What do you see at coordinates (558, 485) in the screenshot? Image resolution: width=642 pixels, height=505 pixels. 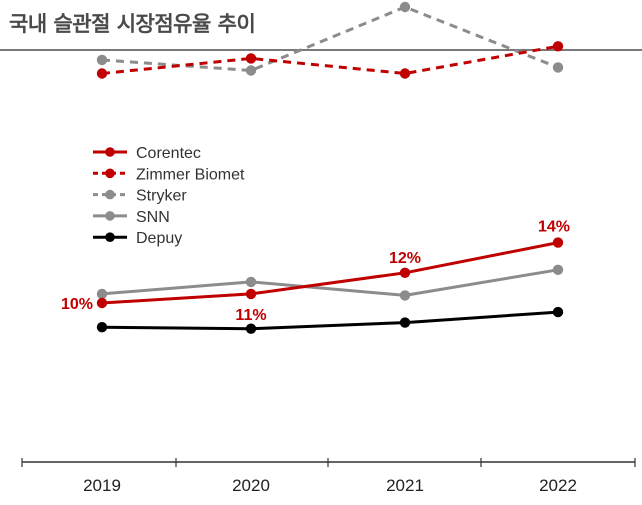 I see `x-tick-label: 2022` at bounding box center [558, 485].